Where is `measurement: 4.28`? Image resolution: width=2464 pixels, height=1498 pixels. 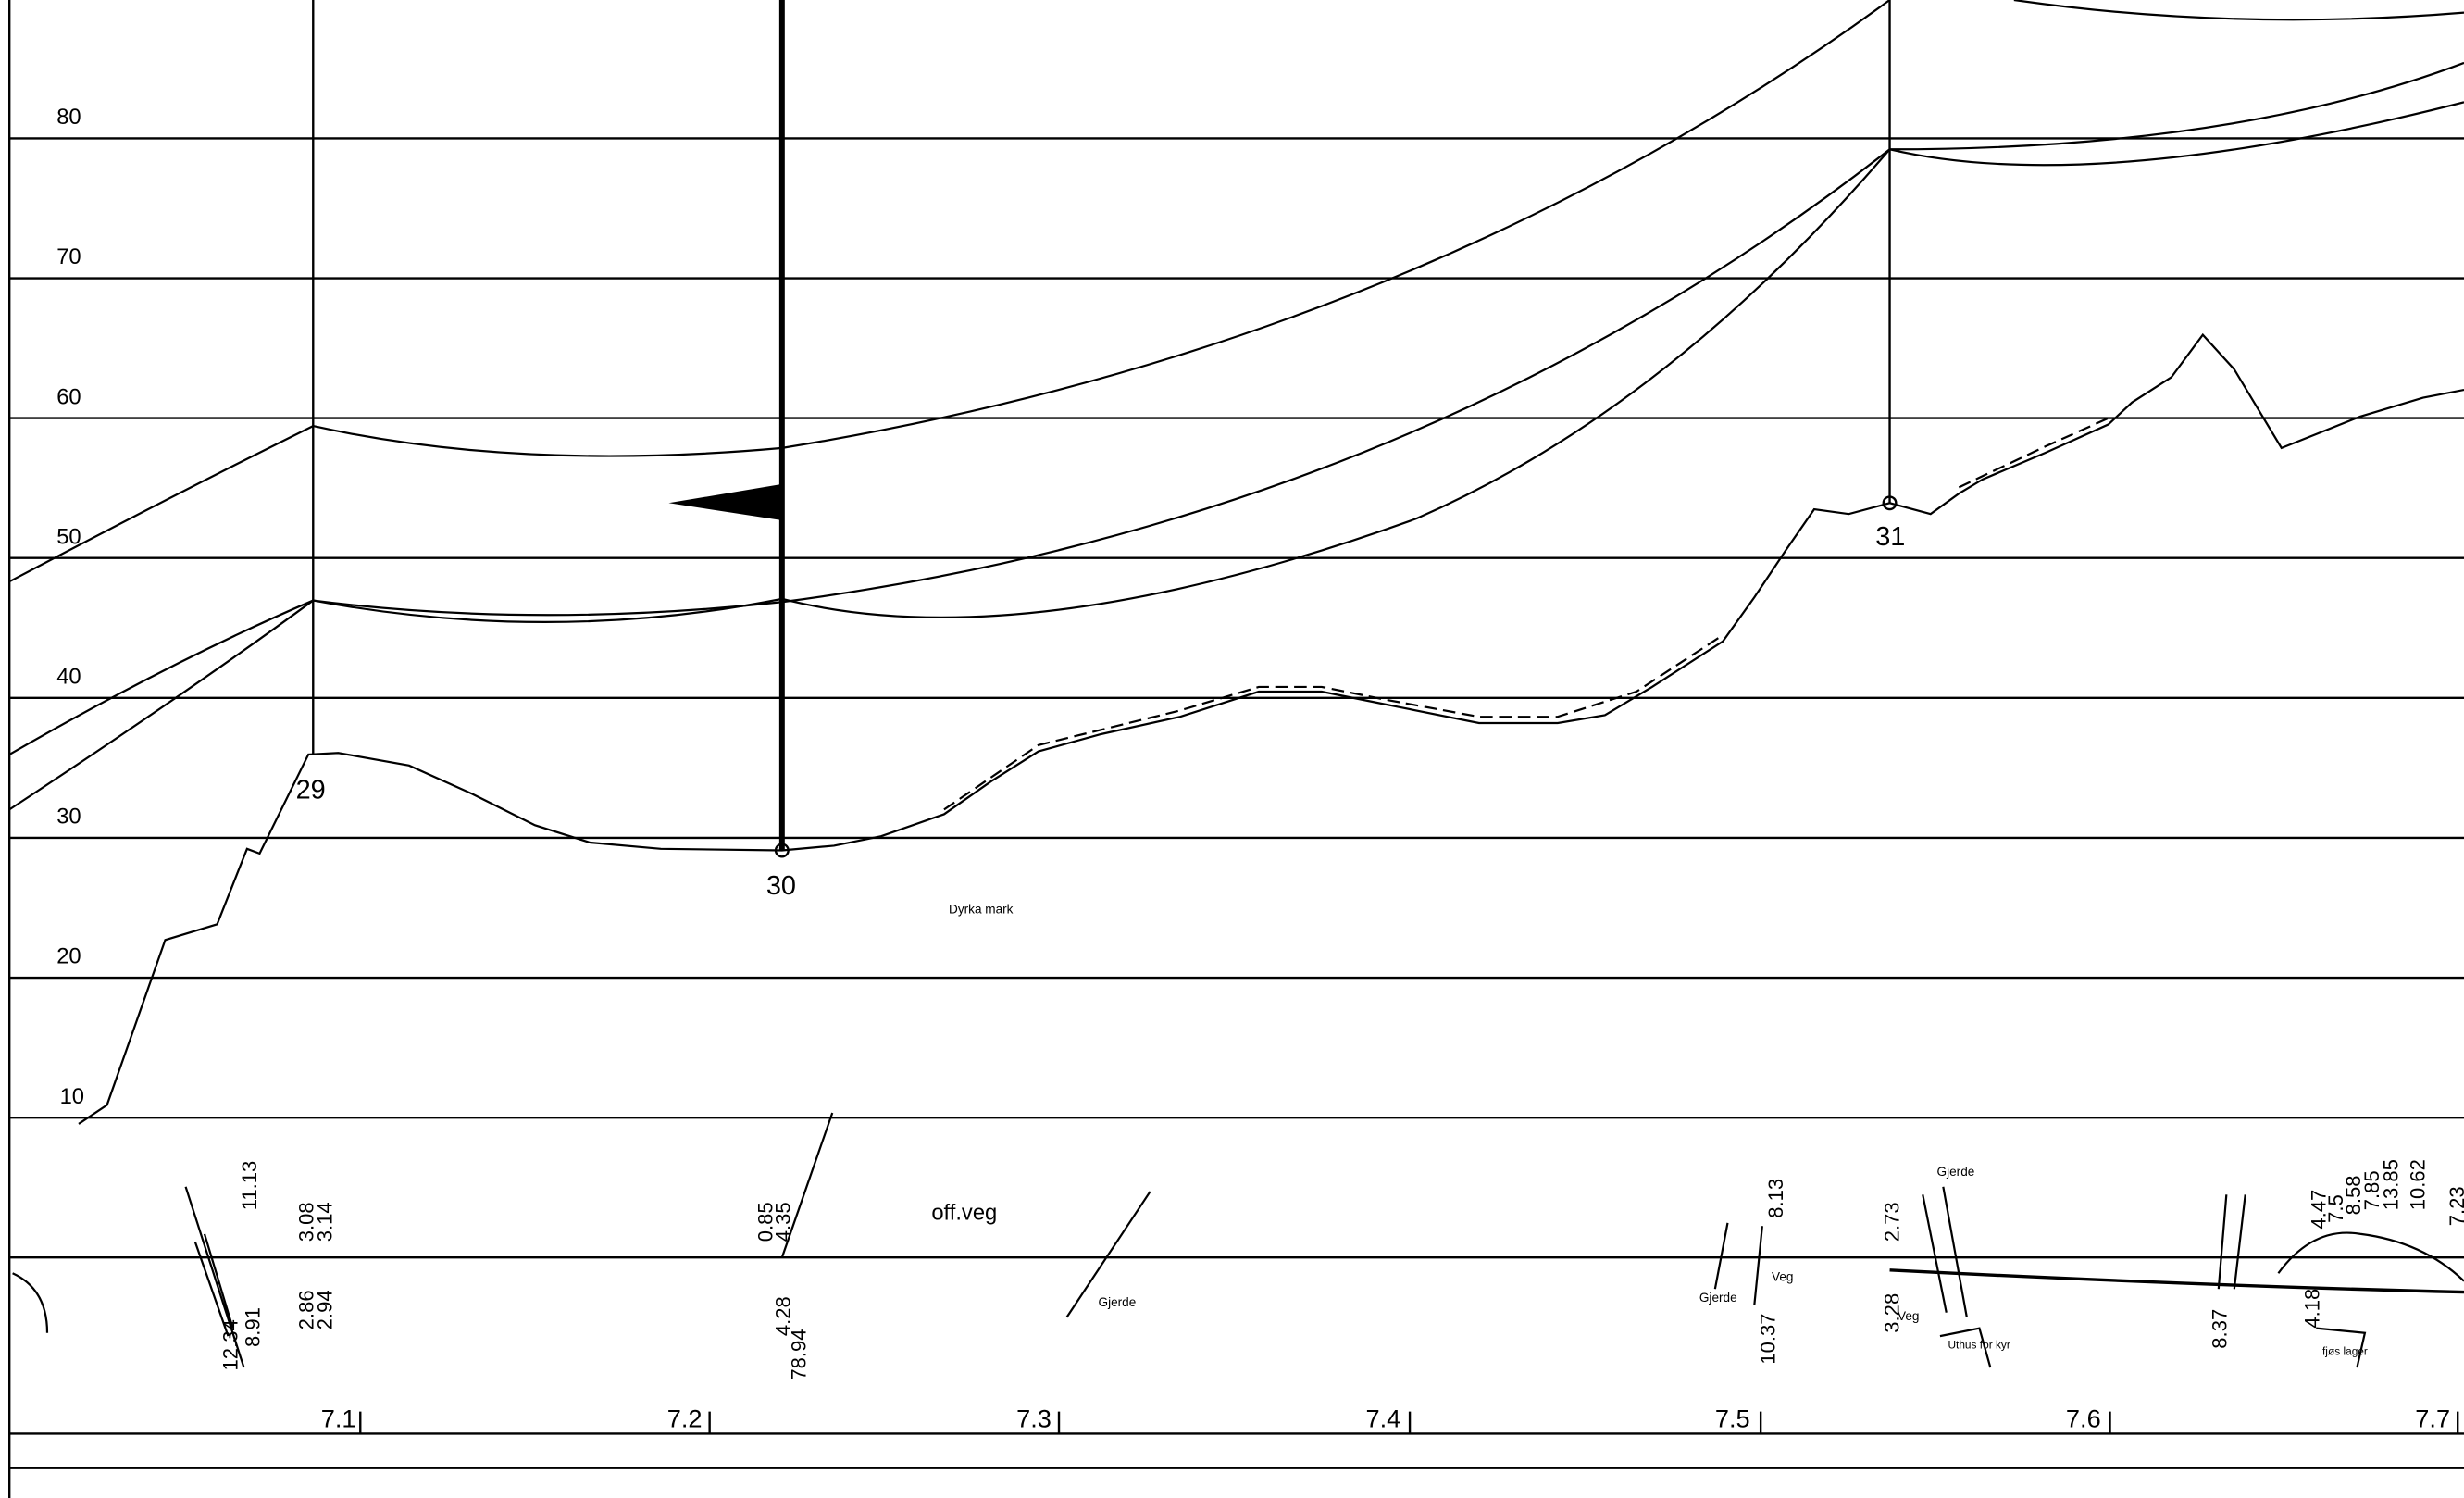
measurement: 4.28 is located at coordinates (782, 1316).